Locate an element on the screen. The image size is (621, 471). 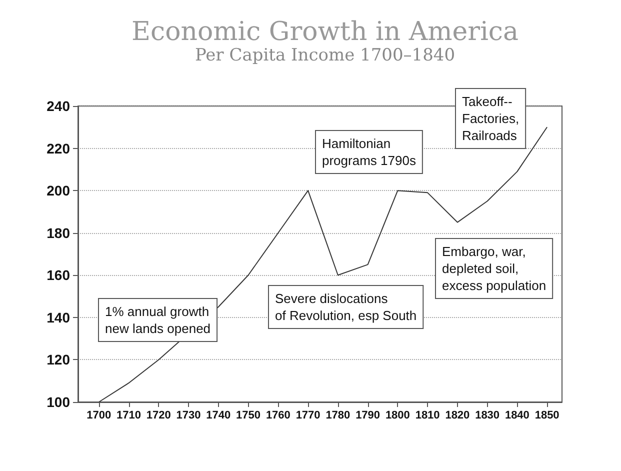
y-tick-label: 240 is located at coordinates (58, 106).